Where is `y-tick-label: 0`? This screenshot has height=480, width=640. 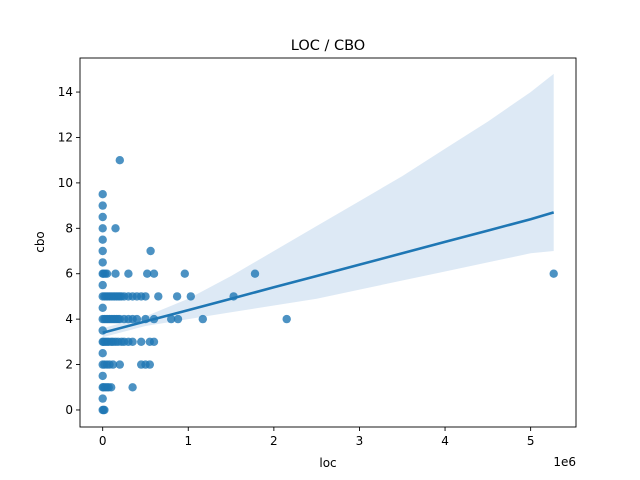
y-tick-label: 0 is located at coordinates (69, 410).